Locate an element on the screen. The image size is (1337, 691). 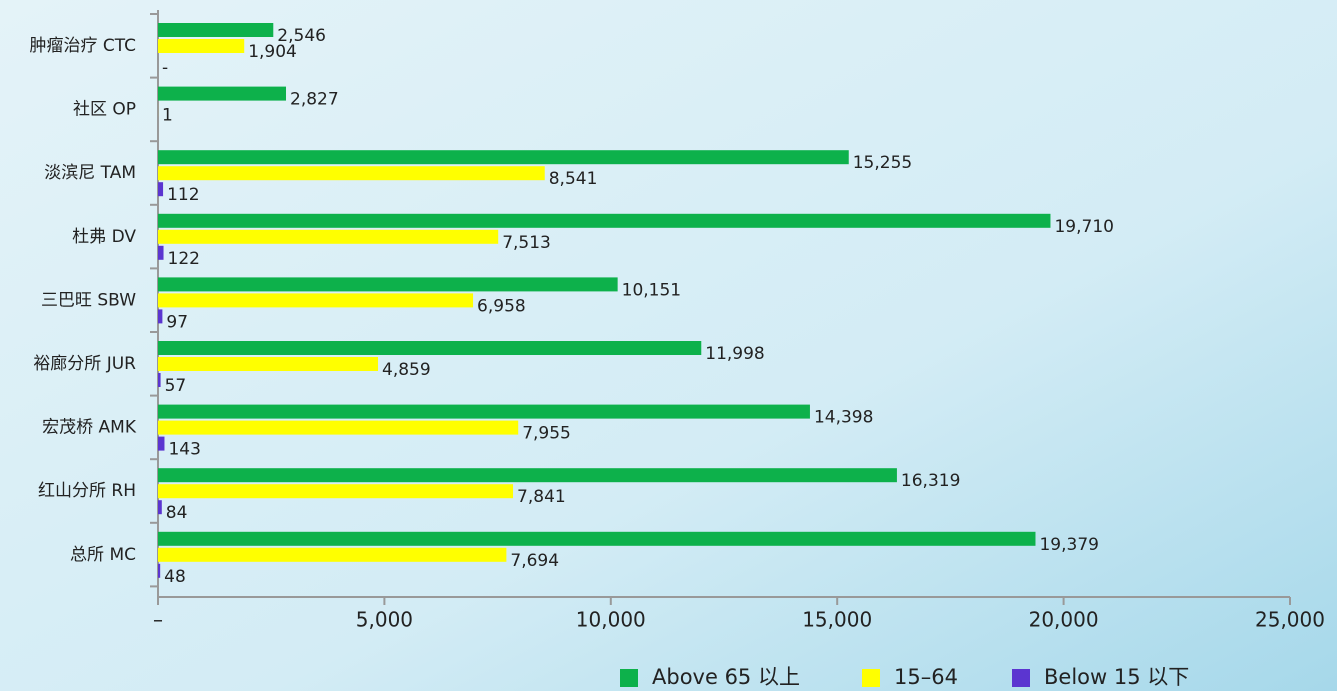
value-label: 97 is located at coordinates (177, 322).